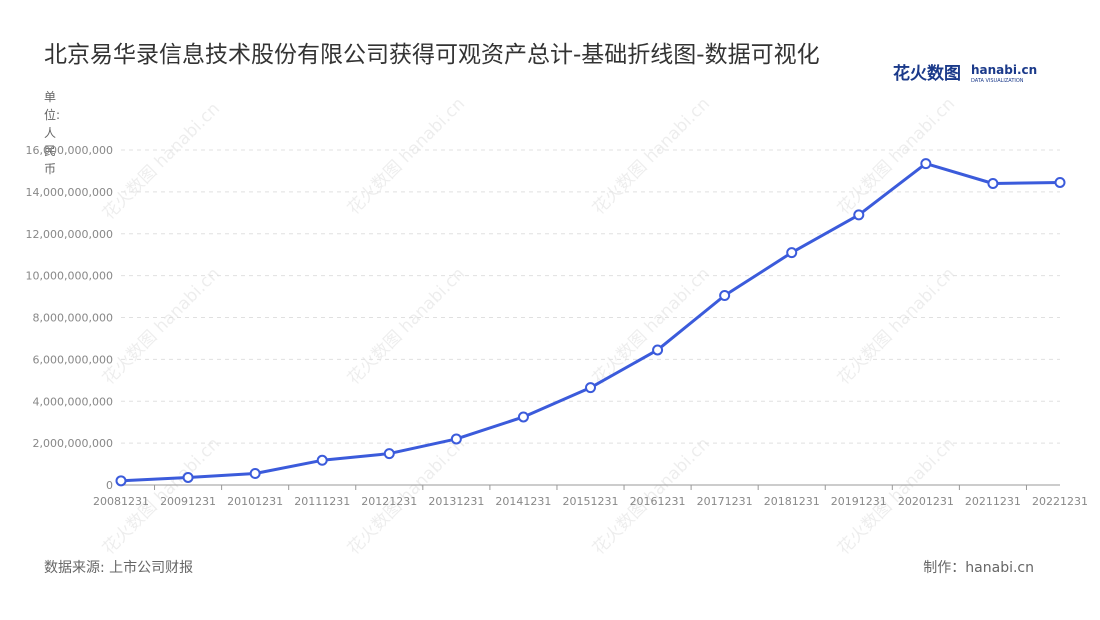  I want to click on hanabi-logo: 花火数图 hanabi.cn DATA VISUALIZATION, so click(965, 73).